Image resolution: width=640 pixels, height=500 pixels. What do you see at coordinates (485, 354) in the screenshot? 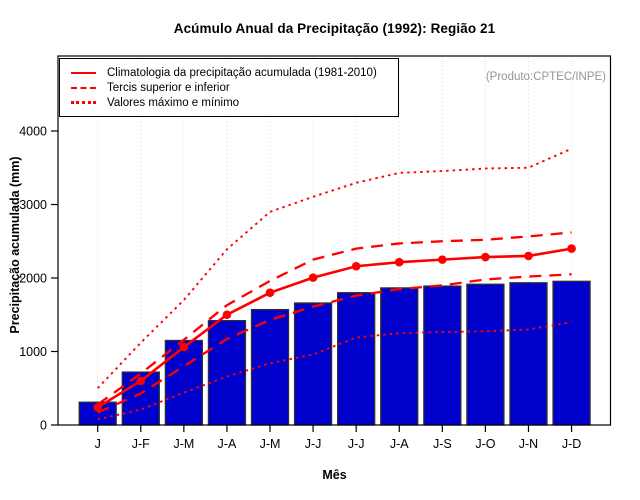
I see `bar-J-O` at bounding box center [485, 354].